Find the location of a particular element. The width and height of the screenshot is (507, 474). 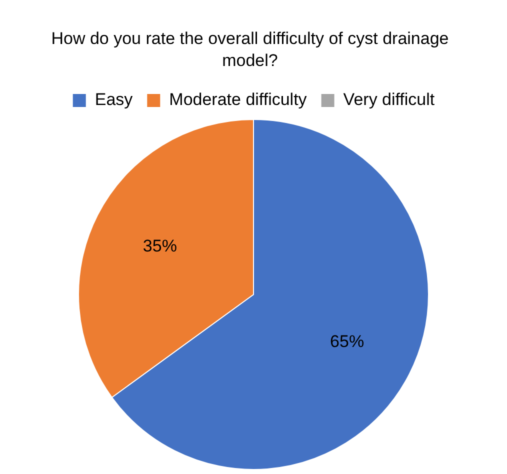

legend-label: Moderate difficulty is located at coordinates (238, 100).